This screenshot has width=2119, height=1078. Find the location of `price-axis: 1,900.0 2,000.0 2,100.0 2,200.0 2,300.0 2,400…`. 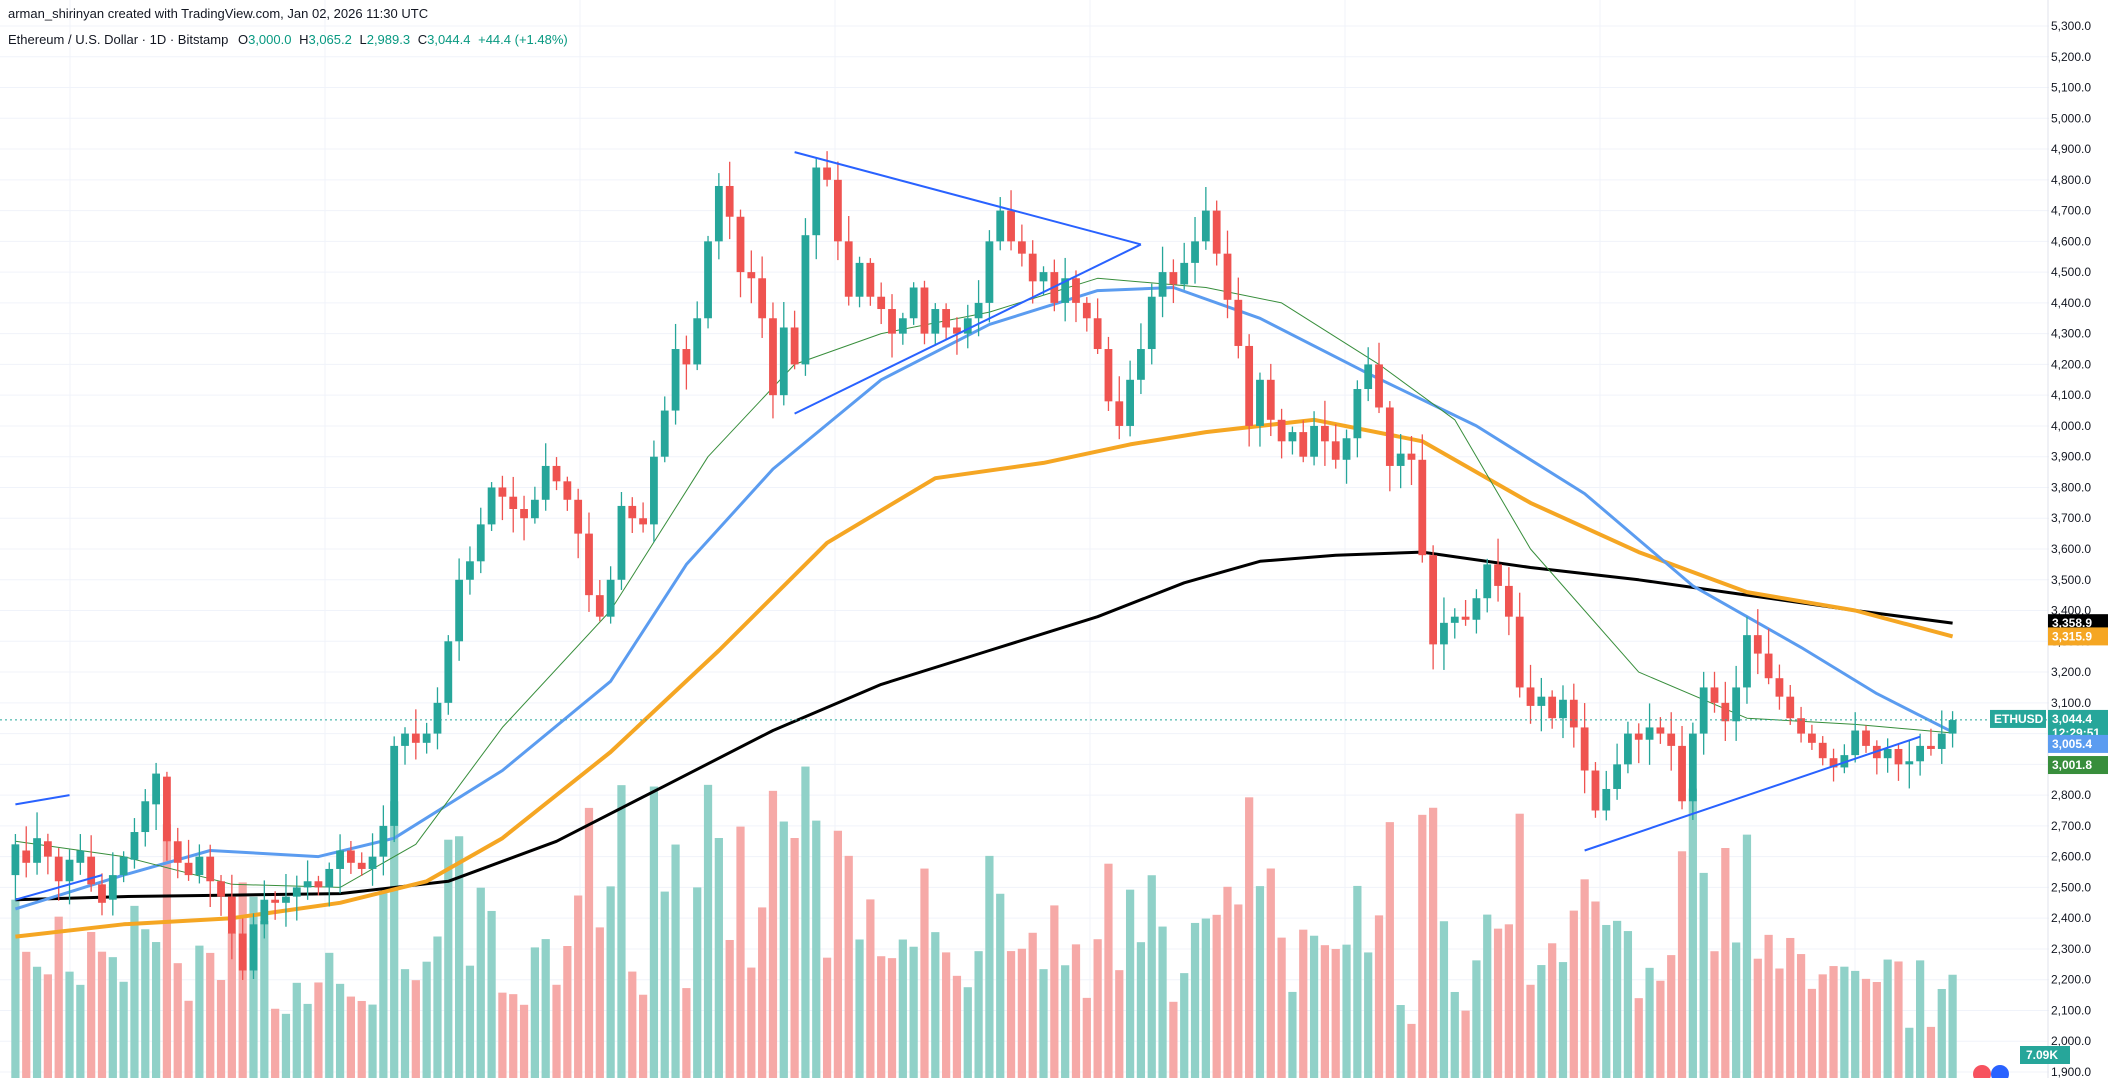

price-axis: 1,900.0 2,000.0 2,100.0 2,200.0 2,300.0 2,400… is located at coordinates (2069, 539).